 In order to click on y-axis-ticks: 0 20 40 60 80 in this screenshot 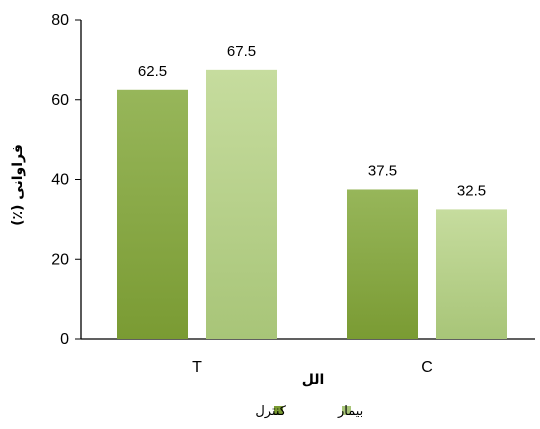, I will do `click(66, 180)`.